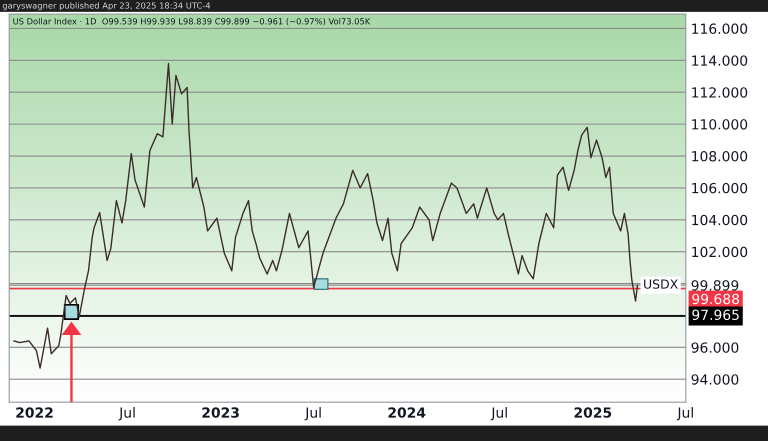 Image resolution: width=768 pixels, height=441 pixels. Describe the element at coordinates (34, 412) in the screenshot. I see `x-tick-label: 2022` at that location.